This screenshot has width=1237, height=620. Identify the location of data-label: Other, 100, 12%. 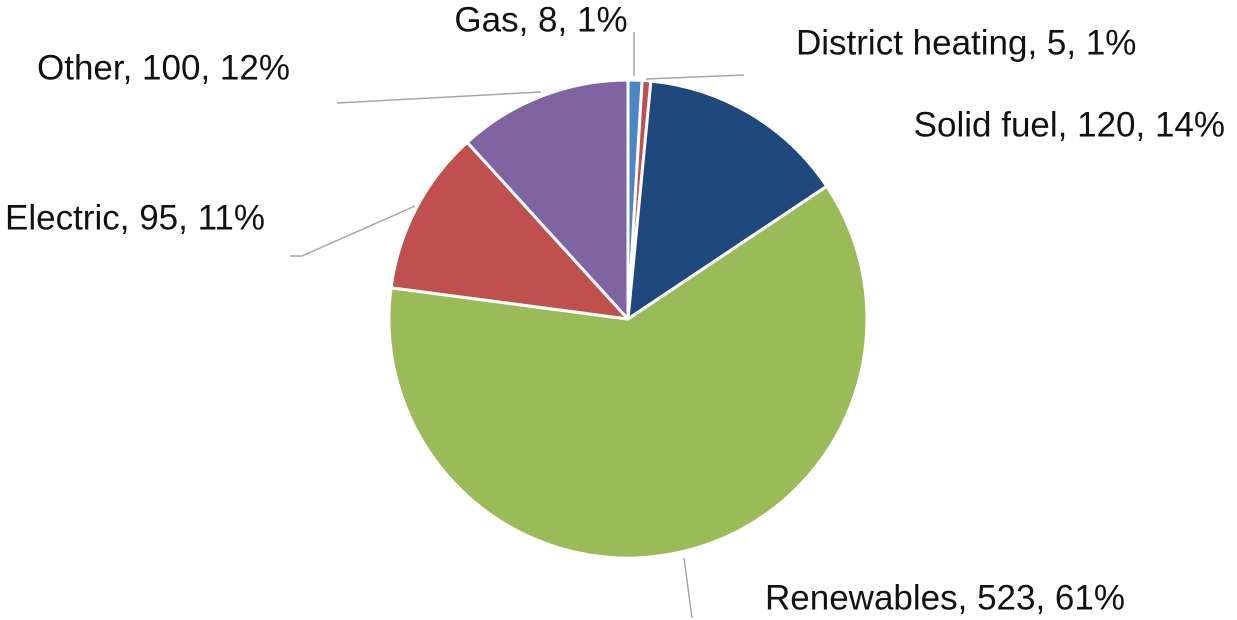
(163, 67).